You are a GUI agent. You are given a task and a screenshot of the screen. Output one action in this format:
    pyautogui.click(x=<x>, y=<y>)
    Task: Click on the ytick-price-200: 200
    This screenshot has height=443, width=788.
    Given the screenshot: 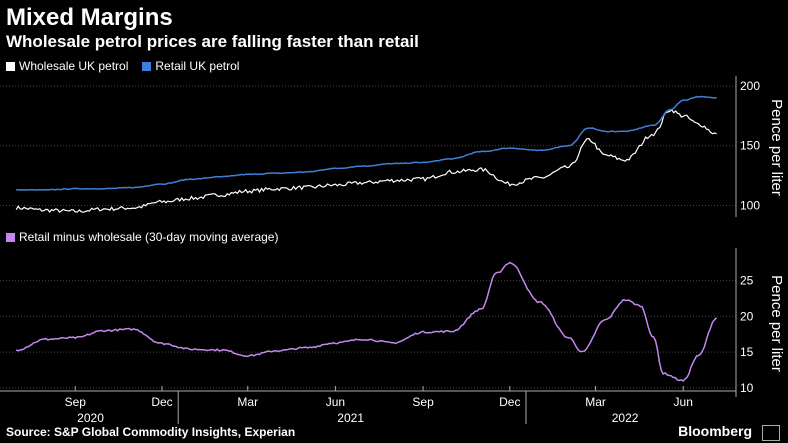 What is the action you would take?
    pyautogui.click(x=750, y=86)
    